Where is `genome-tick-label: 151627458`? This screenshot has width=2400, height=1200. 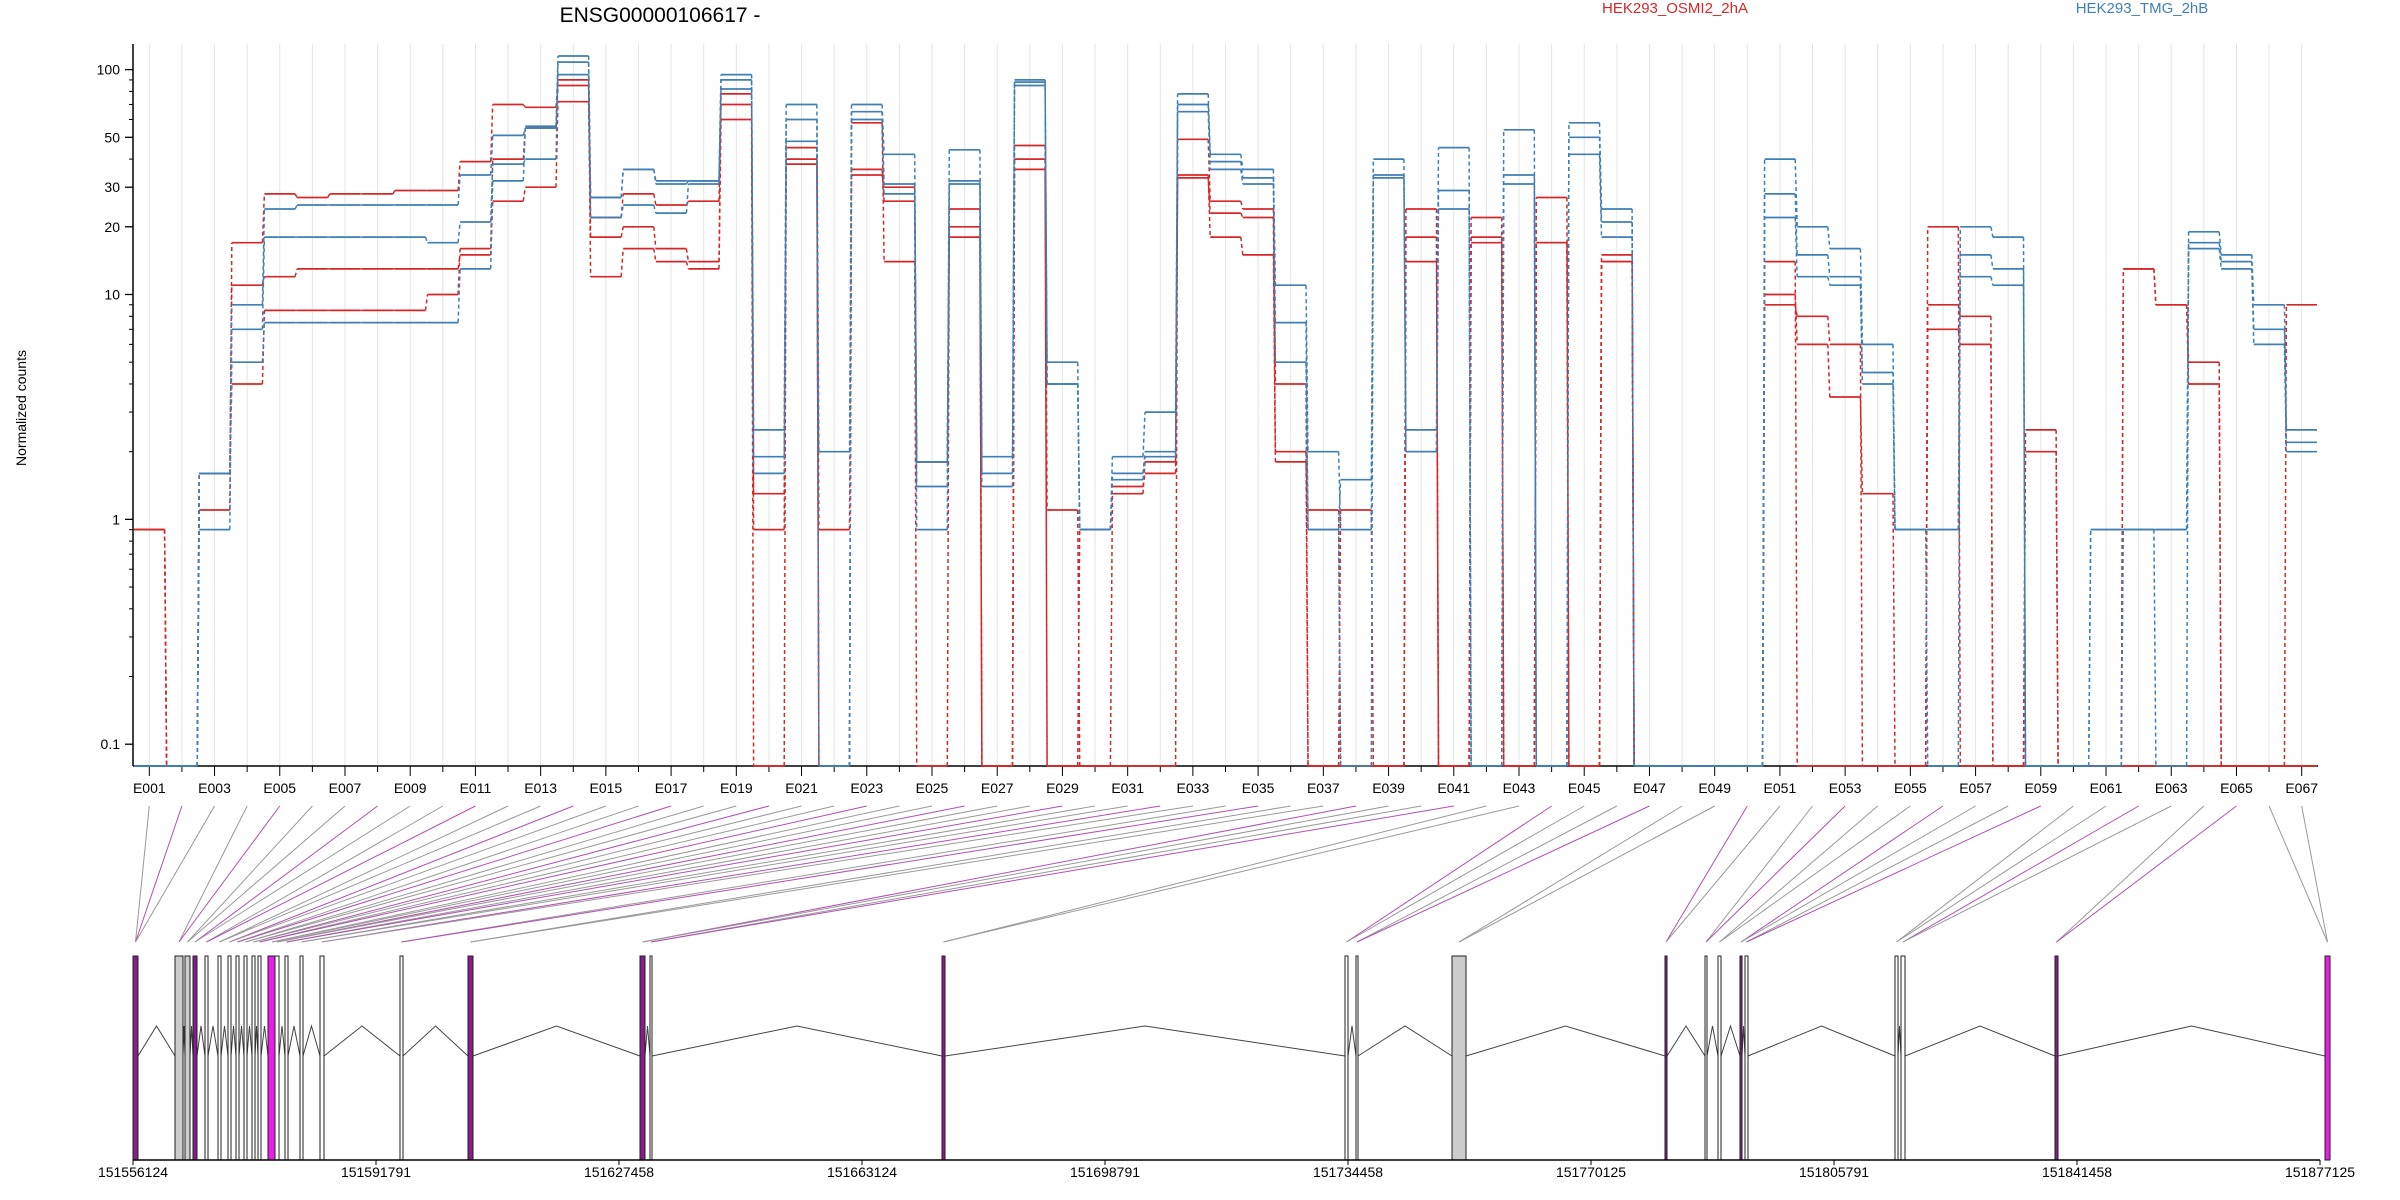 genome-tick-label: 151627458 is located at coordinates (619, 1172).